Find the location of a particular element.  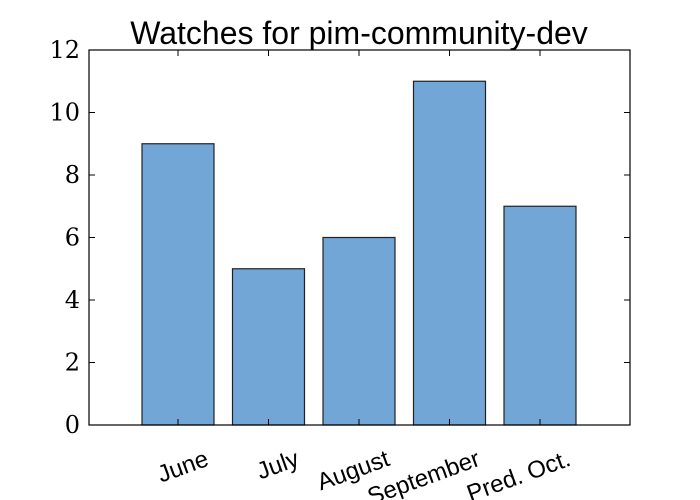

chart-title: Watches for pim-community-dev is located at coordinates (359, 33).